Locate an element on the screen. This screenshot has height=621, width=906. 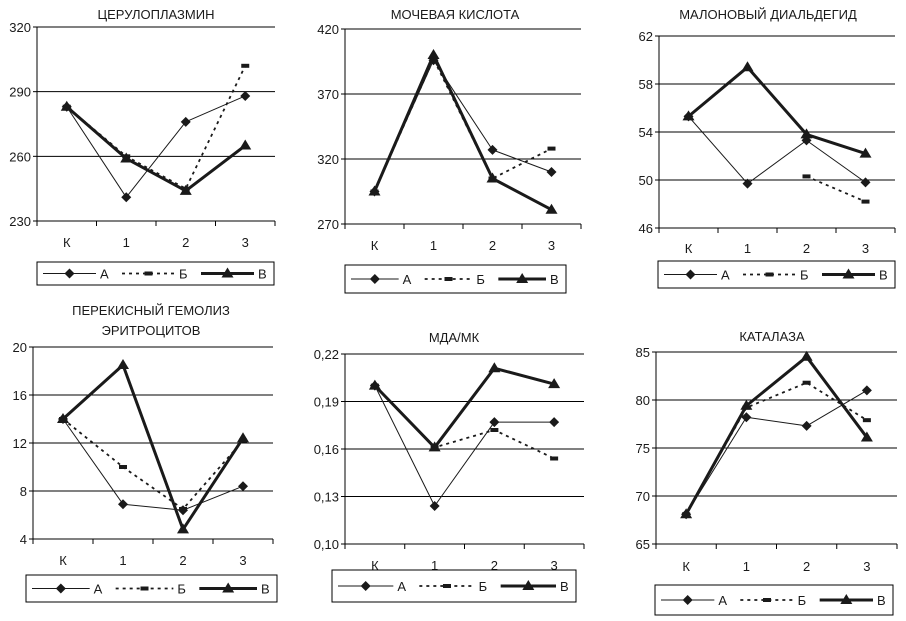
y-tick-label: 50 is located at coordinates (646, 180).